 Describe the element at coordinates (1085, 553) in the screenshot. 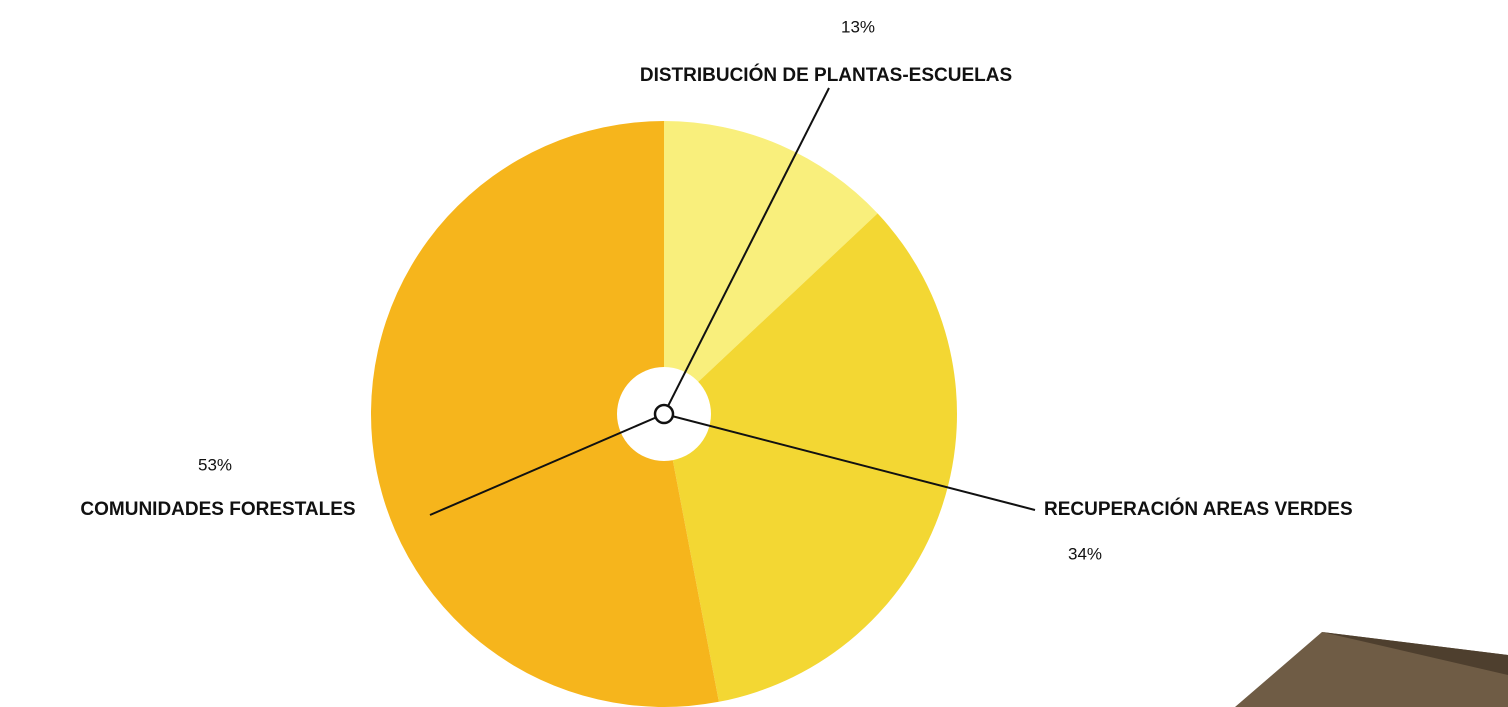

I see `value-label: 34%` at that location.